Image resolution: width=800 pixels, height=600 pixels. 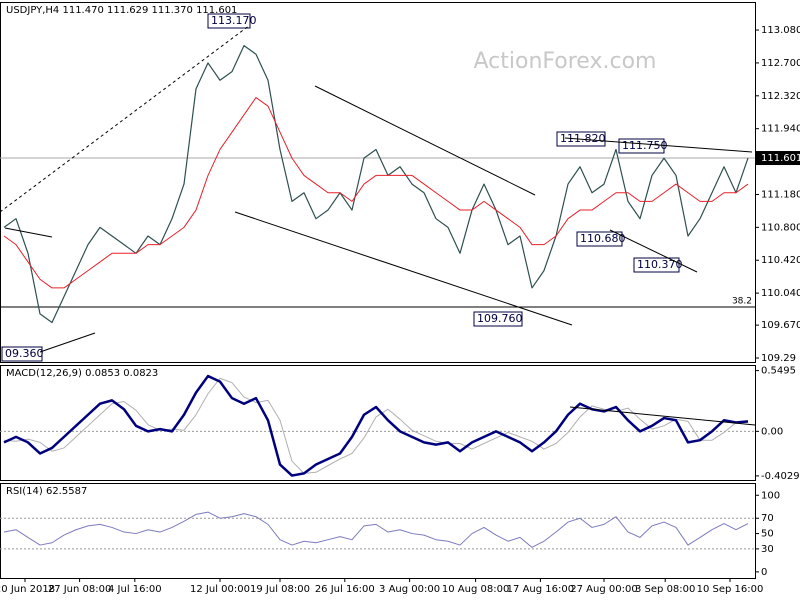 What do you see at coordinates (583, 138) in the screenshot?
I see `annotation: 111.820` at bounding box center [583, 138].